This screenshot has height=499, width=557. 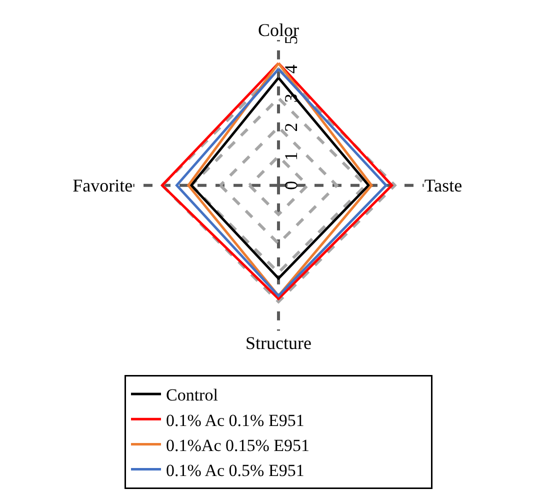 I want to click on legend-label: 0.1%Ac 0.15% E951, so click(x=238, y=445).